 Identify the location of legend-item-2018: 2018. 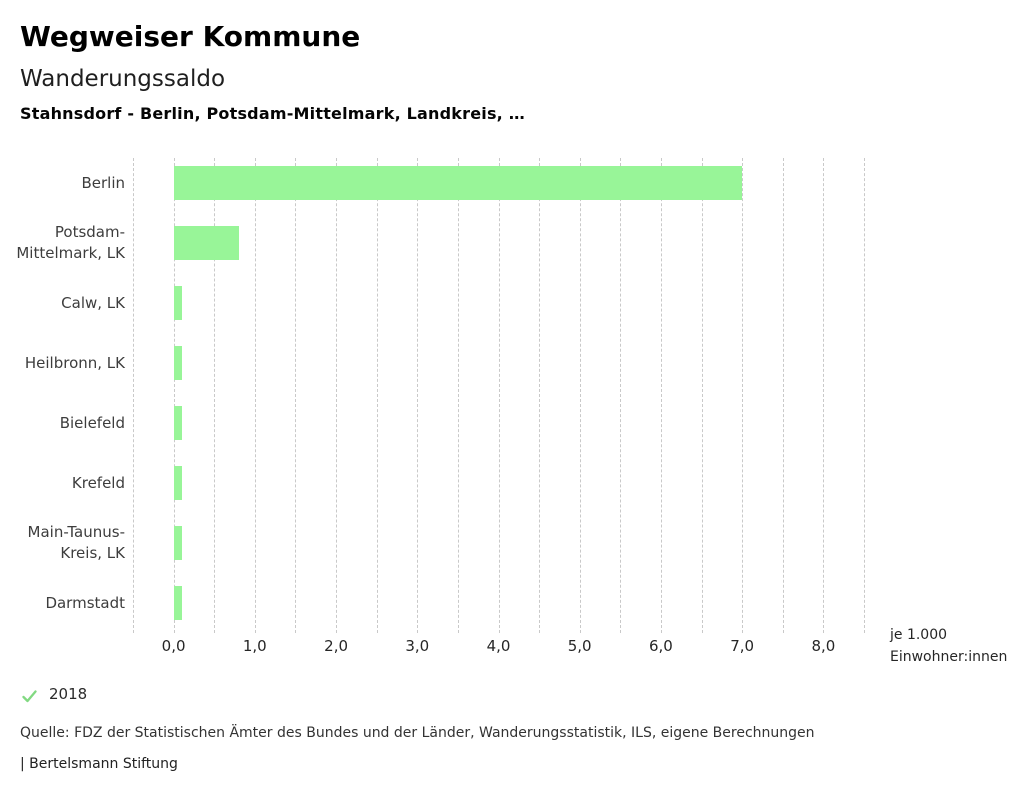
(54, 694).